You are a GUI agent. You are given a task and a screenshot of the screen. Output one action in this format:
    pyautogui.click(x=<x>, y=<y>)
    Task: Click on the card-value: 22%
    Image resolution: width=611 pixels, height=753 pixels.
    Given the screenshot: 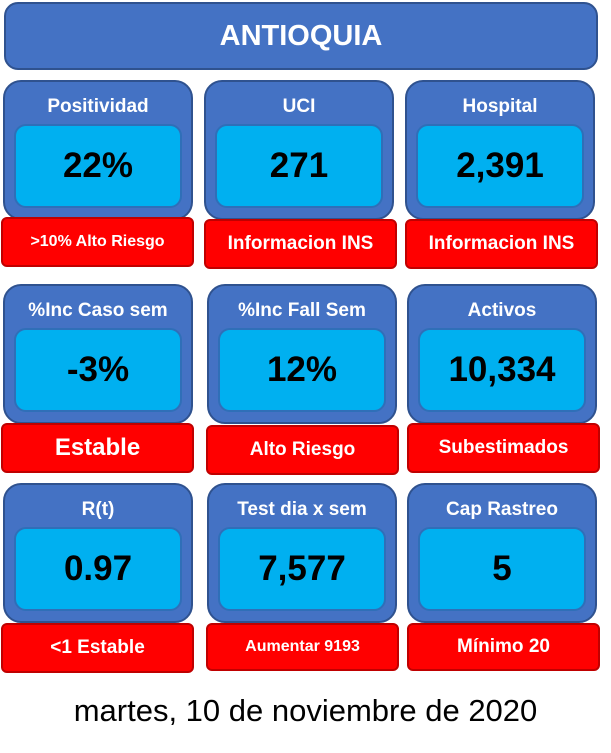 What is the action you would take?
    pyautogui.click(x=98, y=166)
    